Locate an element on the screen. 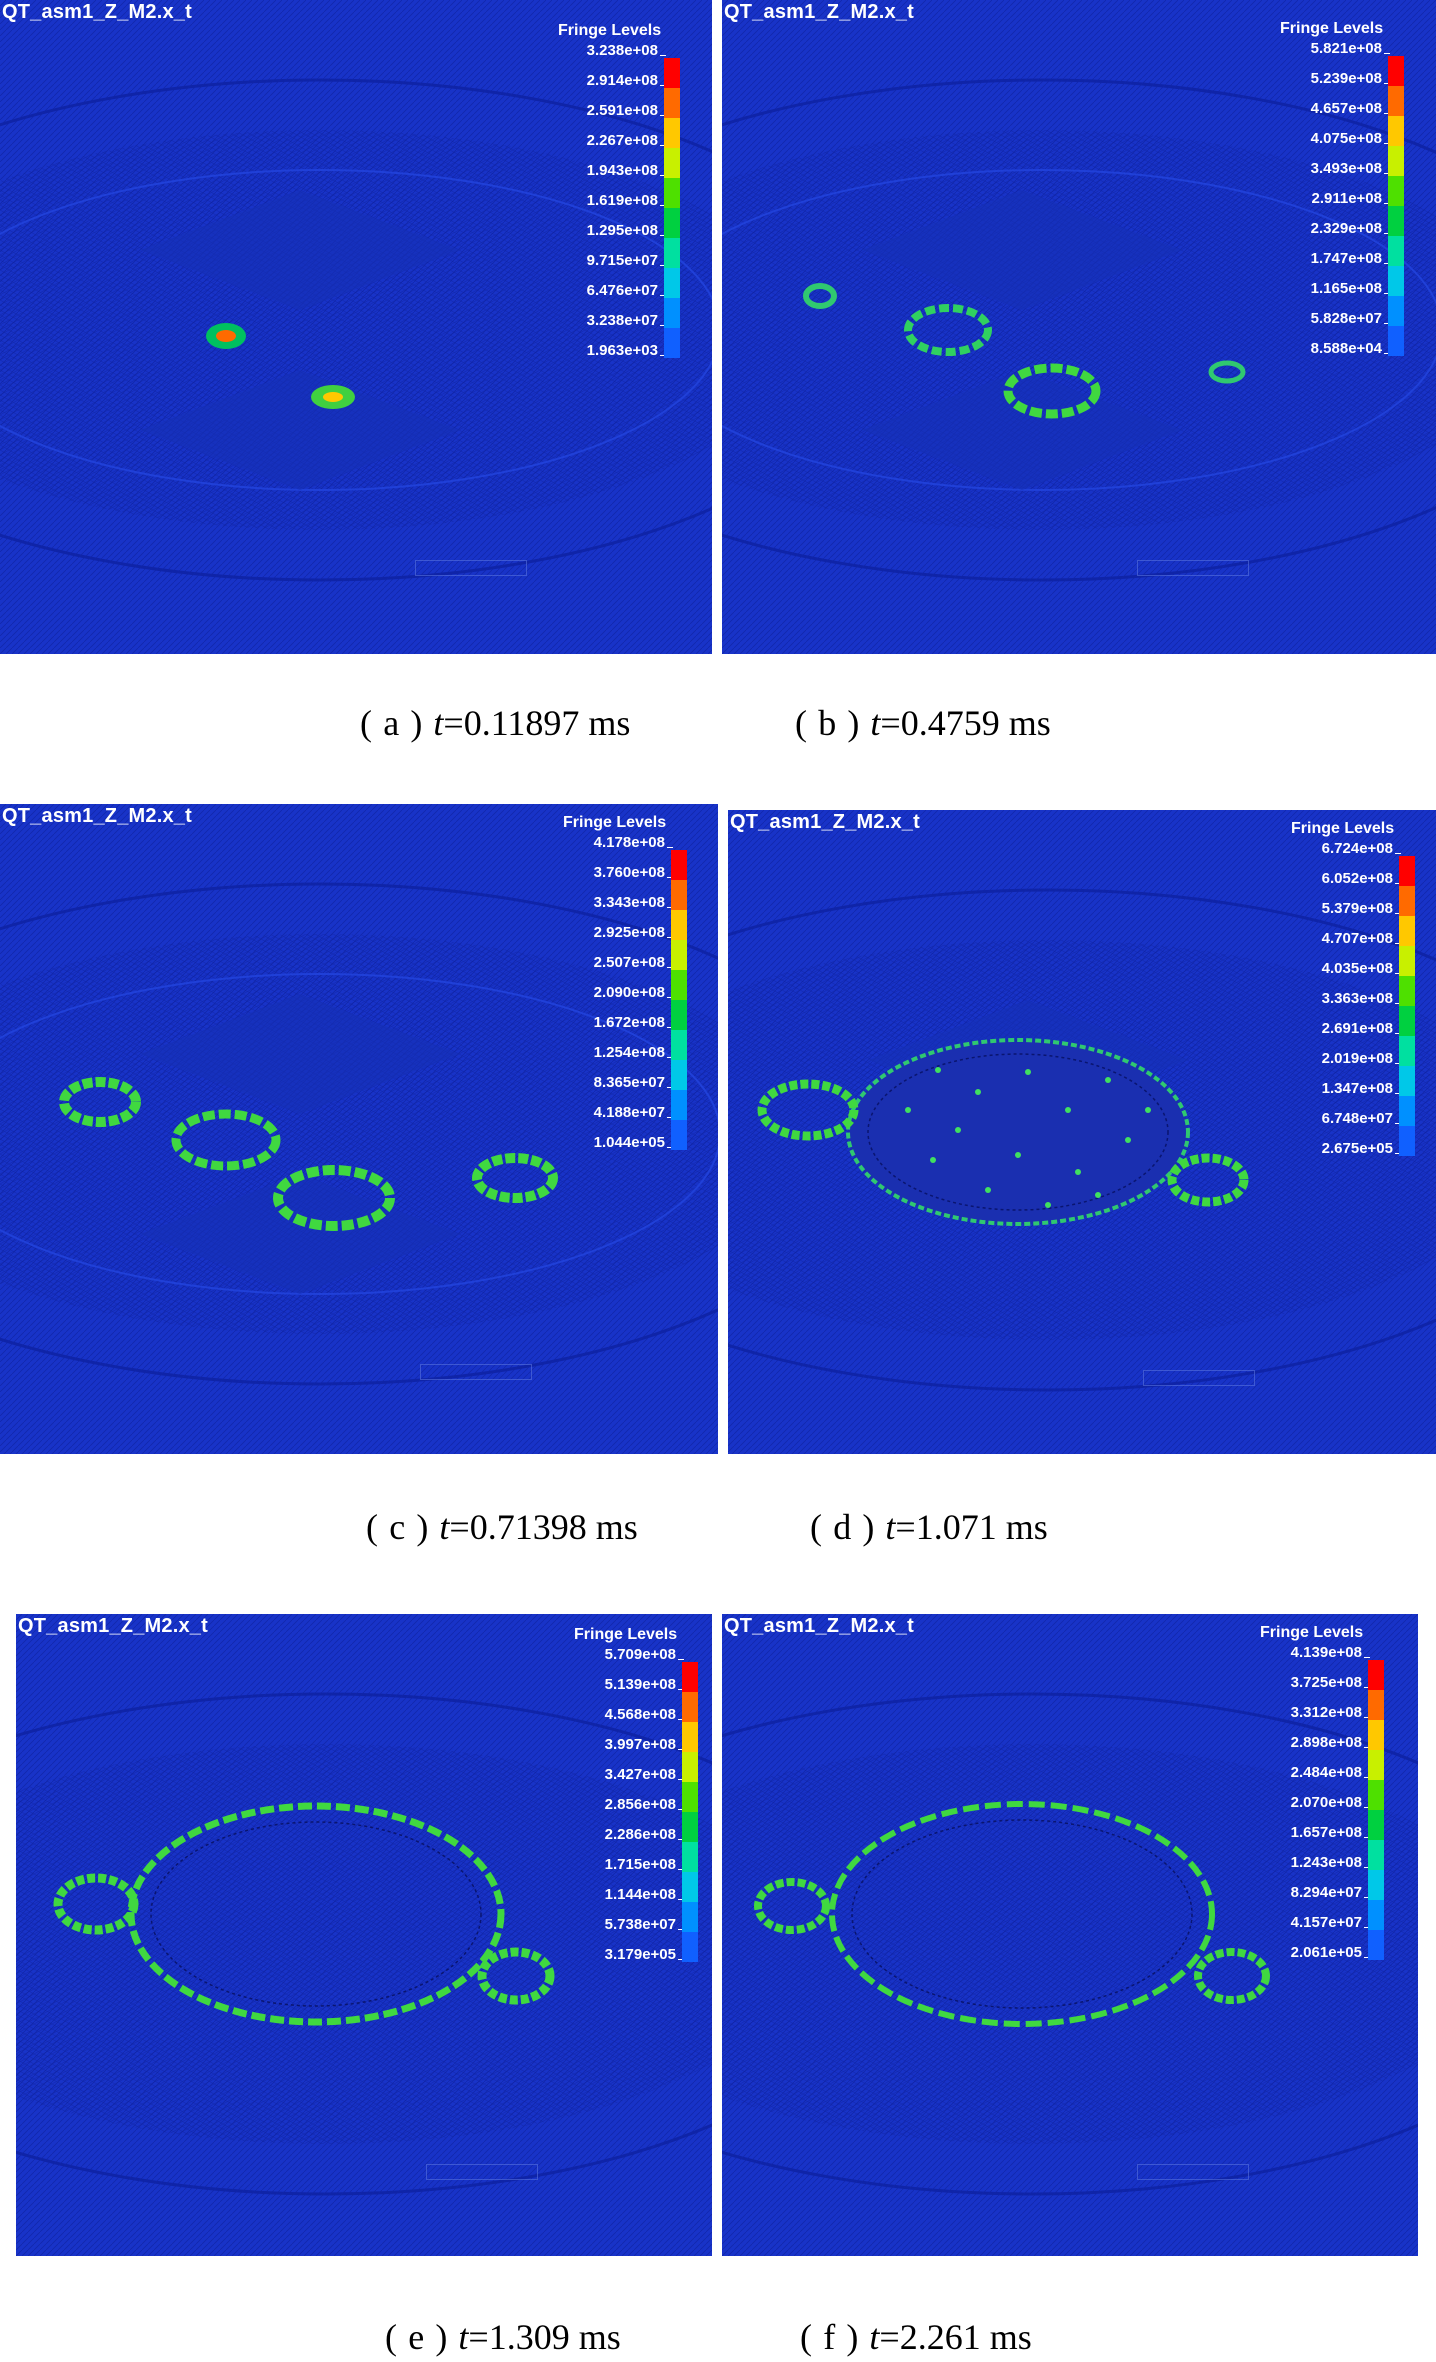 This screenshot has width=1436, height=2362. legend-level: 4.568e+08 is located at coordinates (644, 1714).